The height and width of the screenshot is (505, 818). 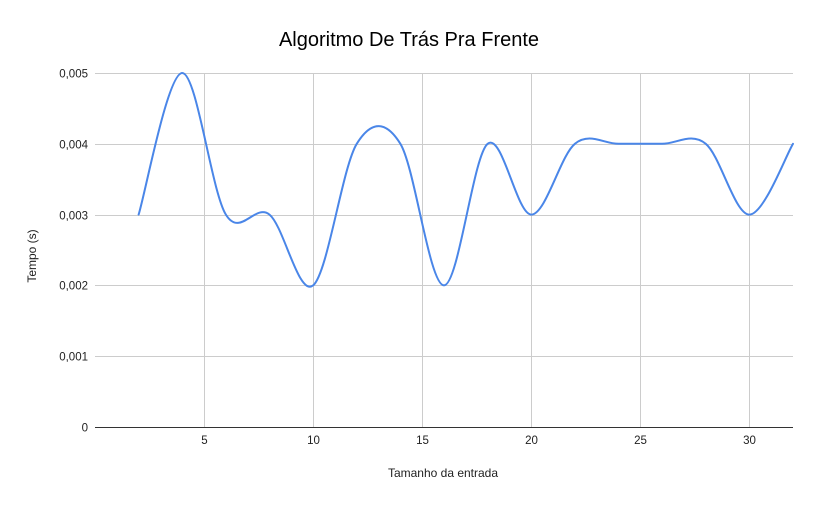 What do you see at coordinates (531, 441) in the screenshot?
I see `x-tick-label: 20` at bounding box center [531, 441].